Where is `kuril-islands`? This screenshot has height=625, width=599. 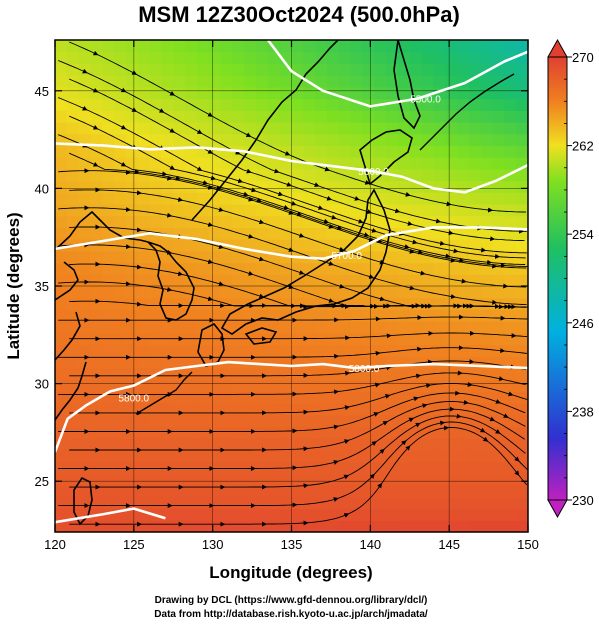 kuril-islands is located at coordinates (467, 112).